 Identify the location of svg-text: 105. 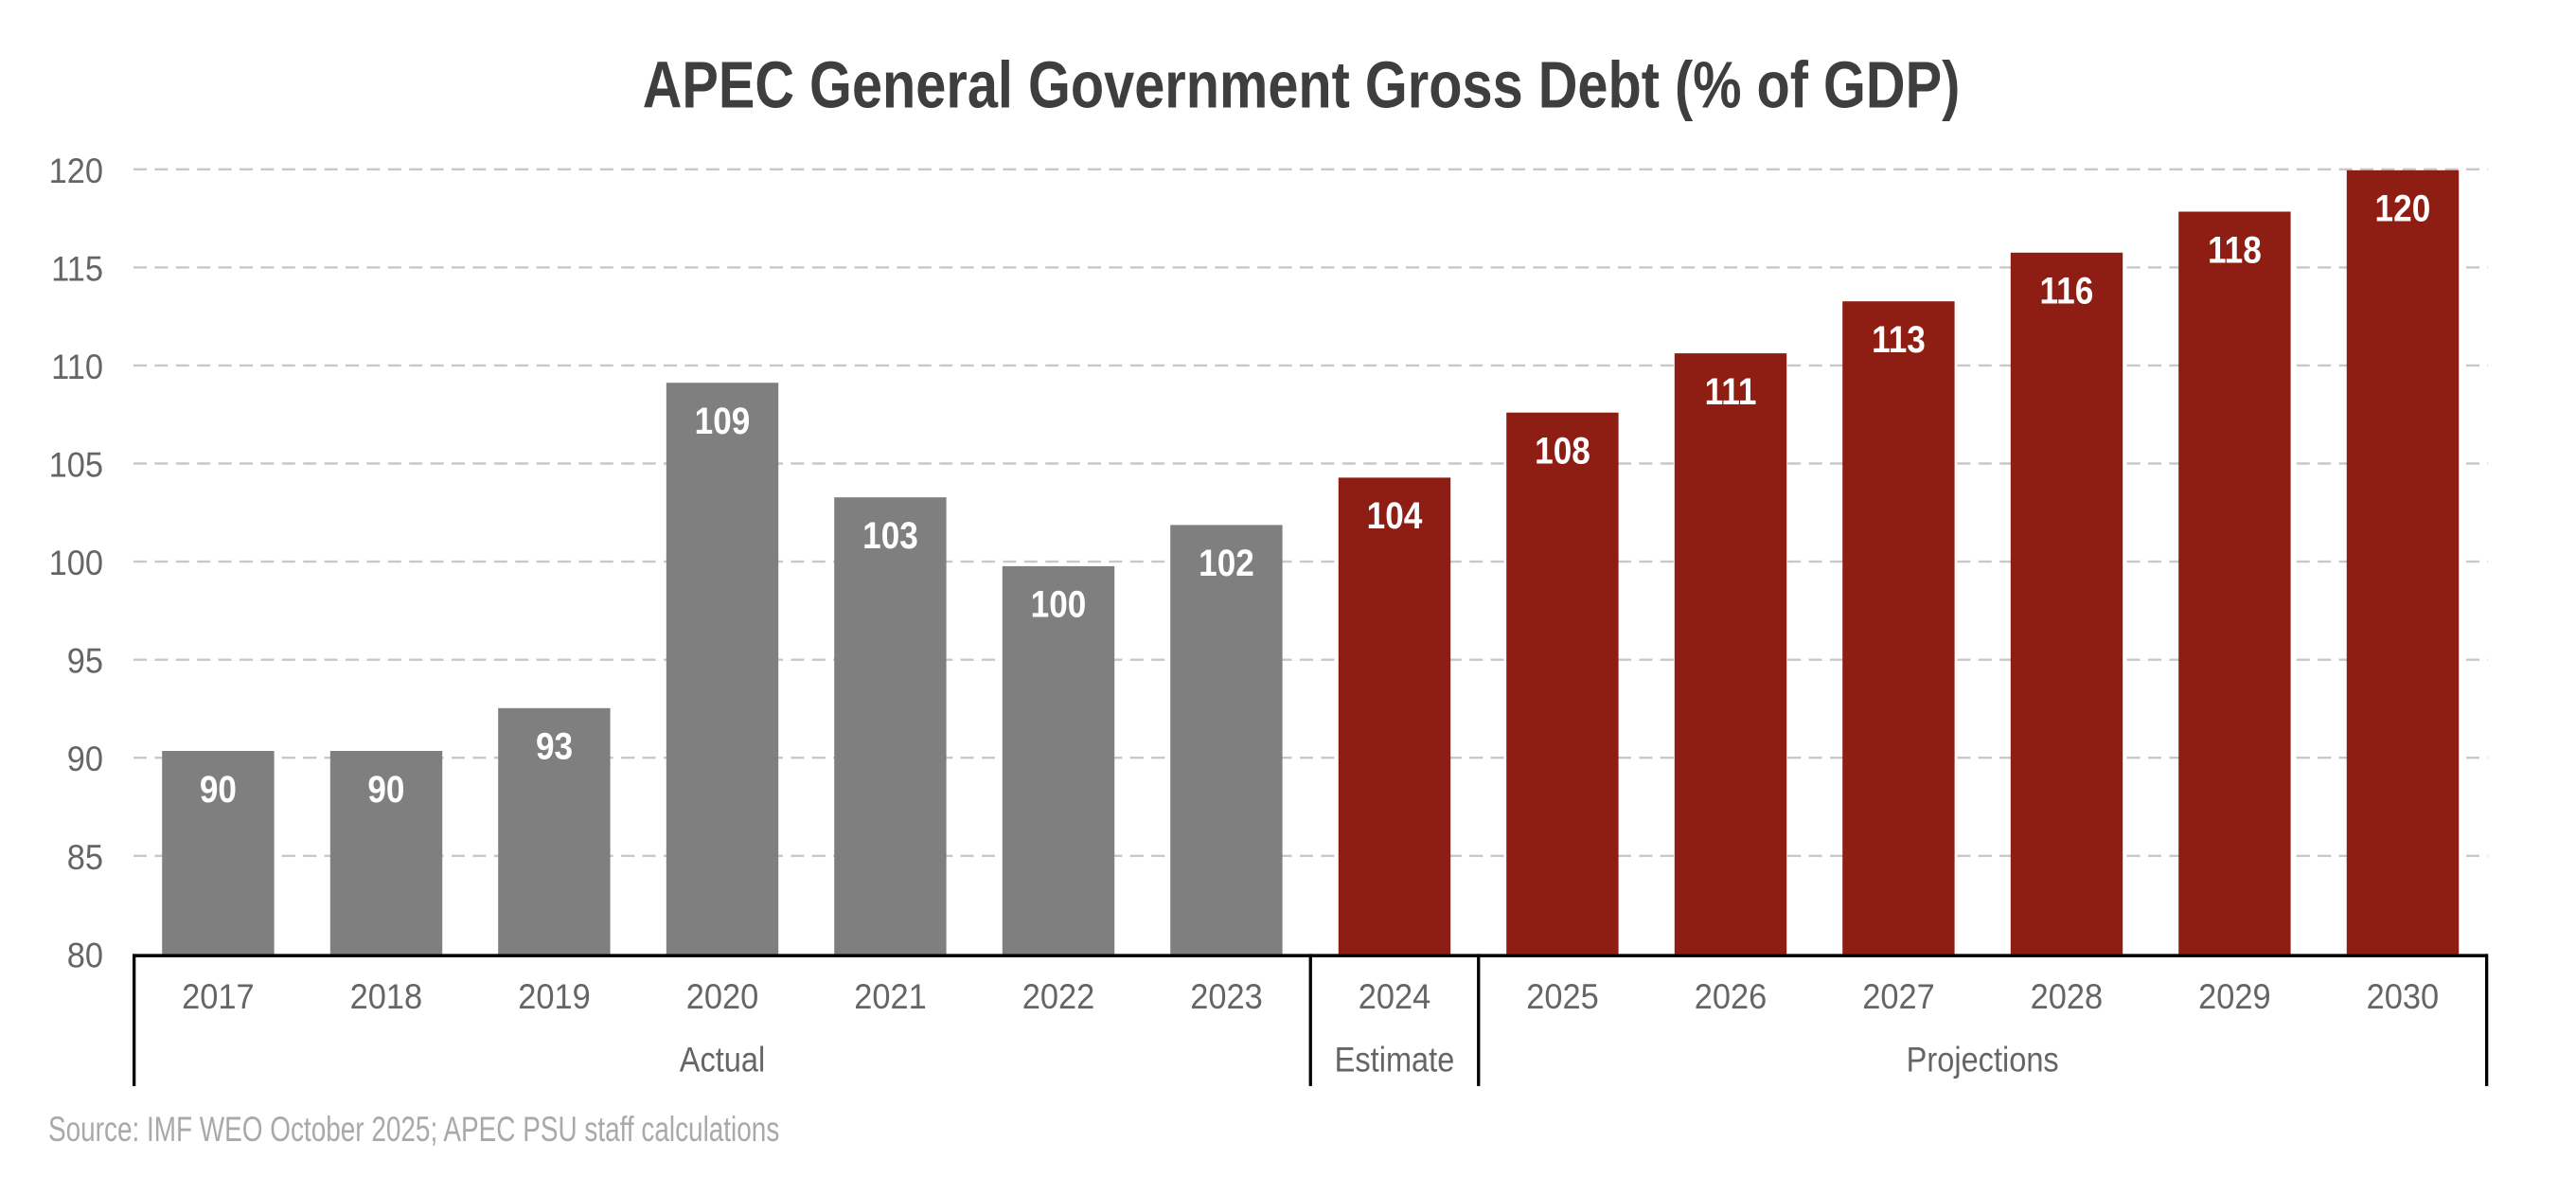
(76, 464).